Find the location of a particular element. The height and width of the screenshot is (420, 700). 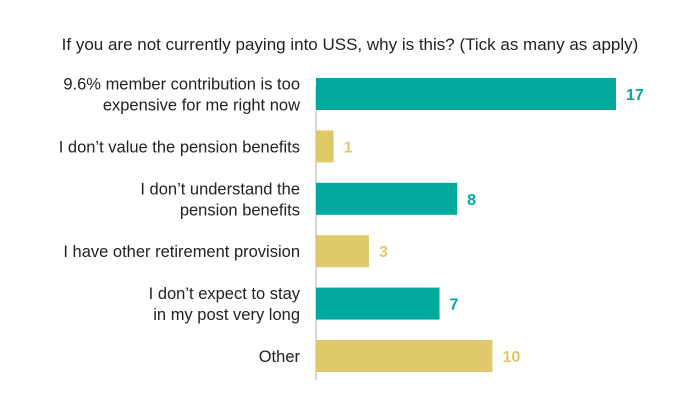

bar-value-label-5: 10 is located at coordinates (511, 357).